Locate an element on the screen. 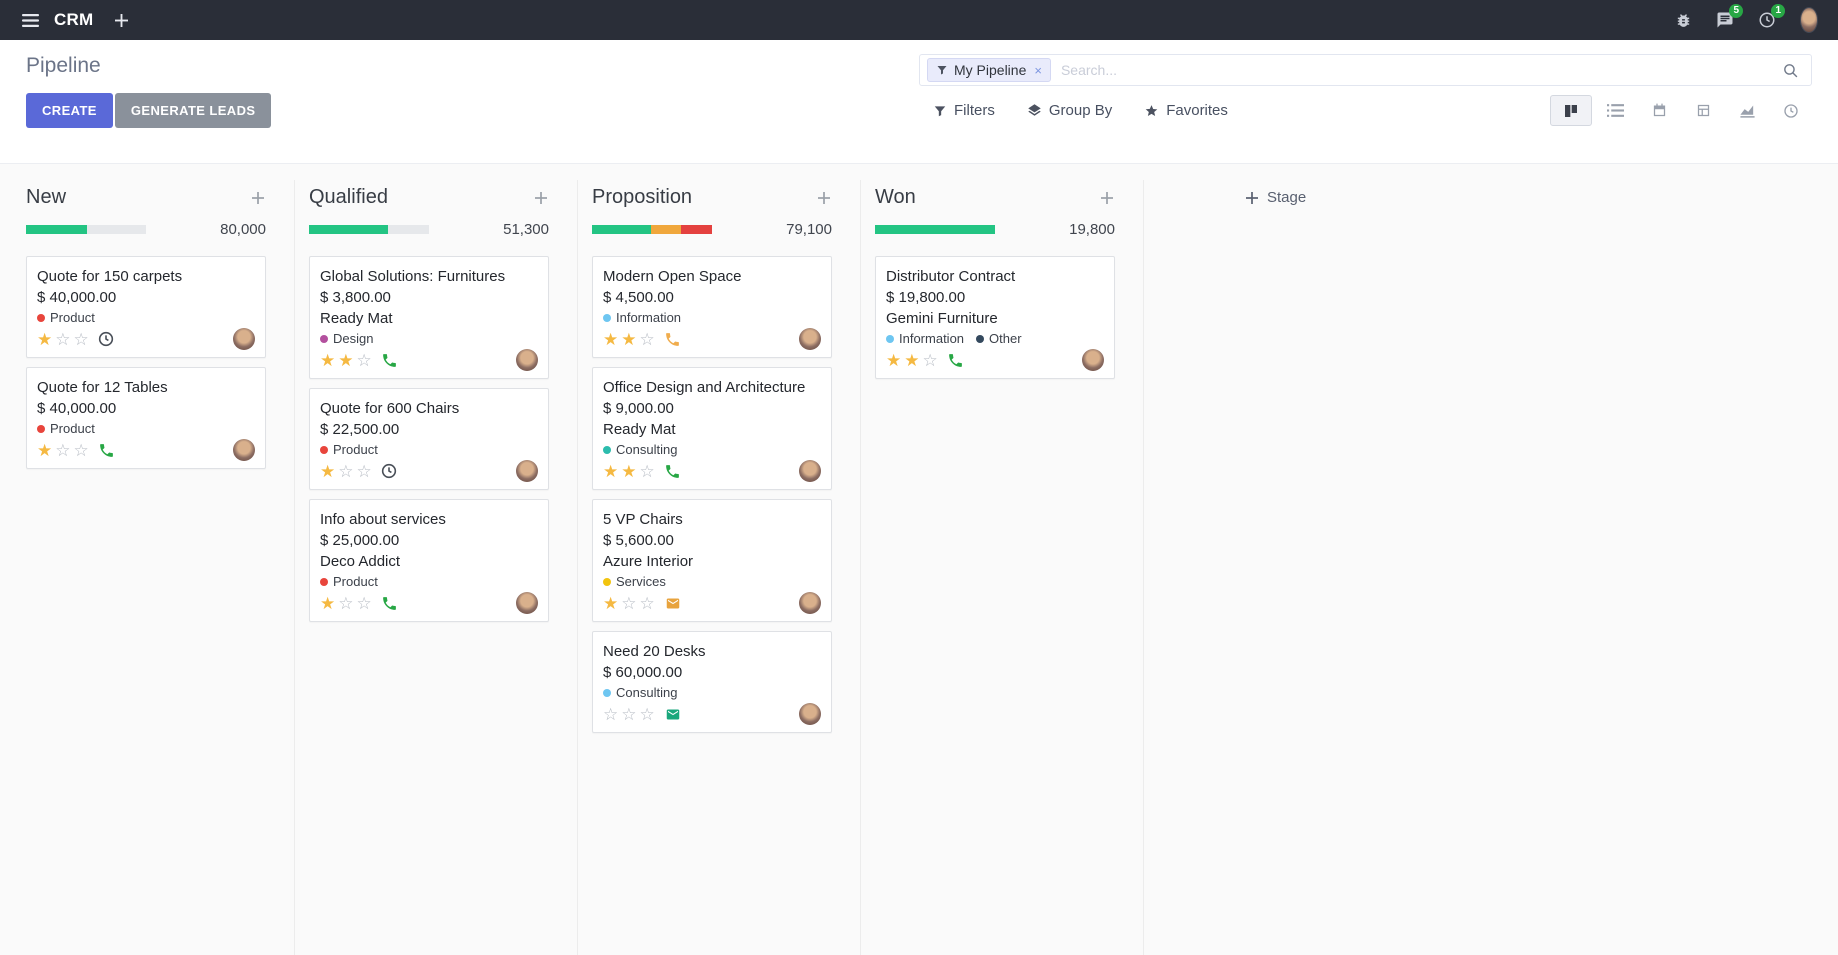 This screenshot has height=955, width=1838. facet-remove-button: × is located at coordinates (1038, 70).